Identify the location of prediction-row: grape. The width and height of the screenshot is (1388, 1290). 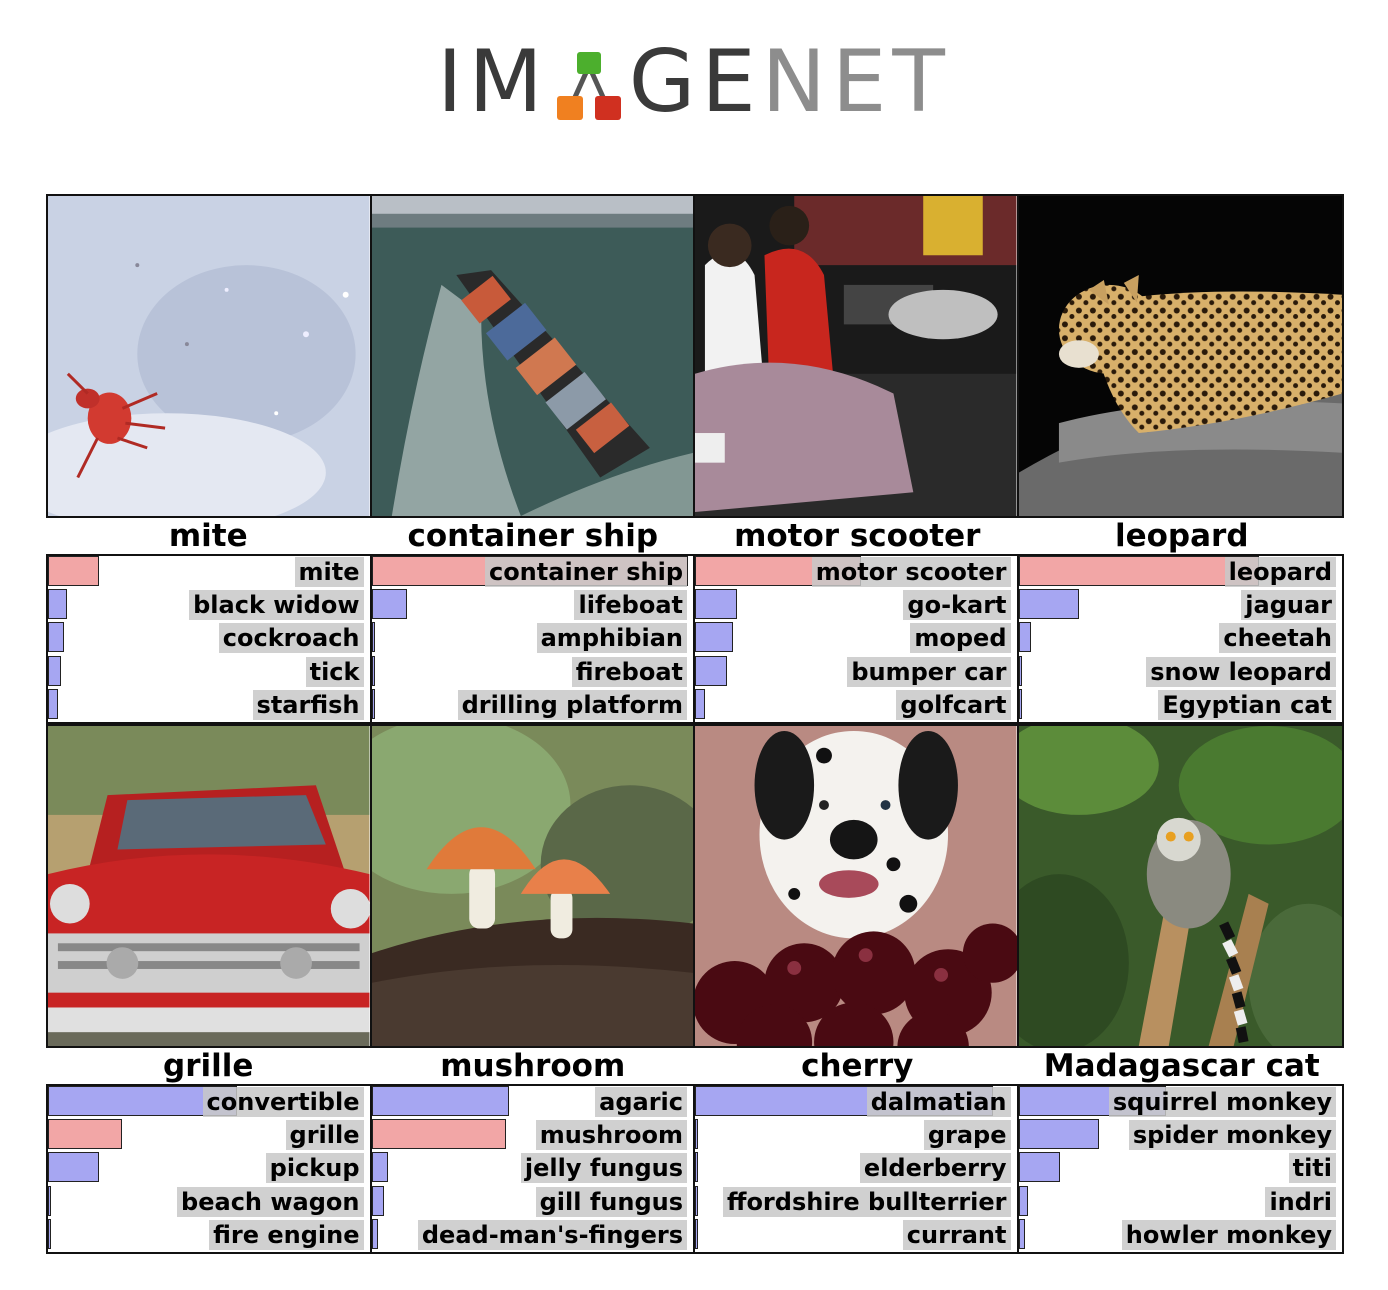
(856, 1135).